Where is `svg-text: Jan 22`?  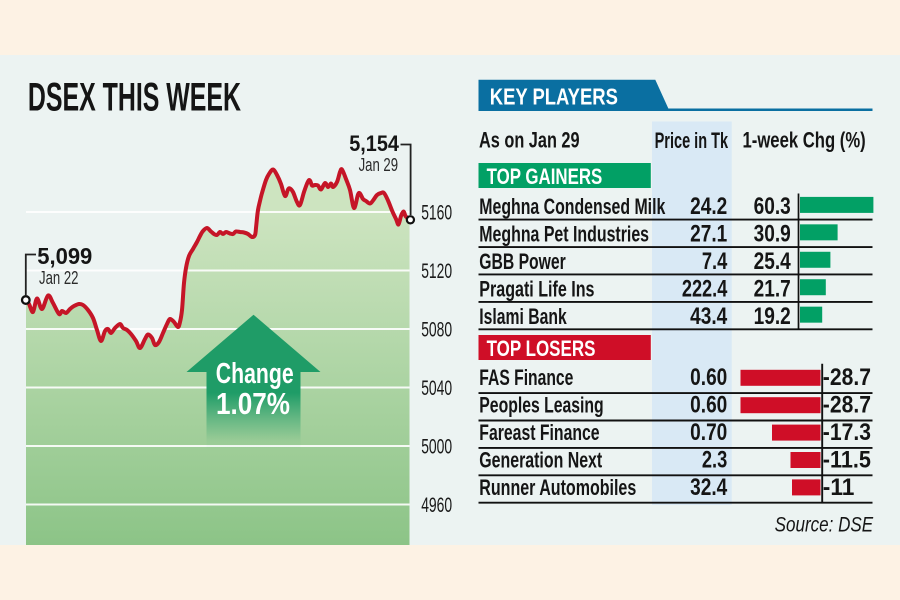 svg-text: Jan 22 is located at coordinates (58, 278).